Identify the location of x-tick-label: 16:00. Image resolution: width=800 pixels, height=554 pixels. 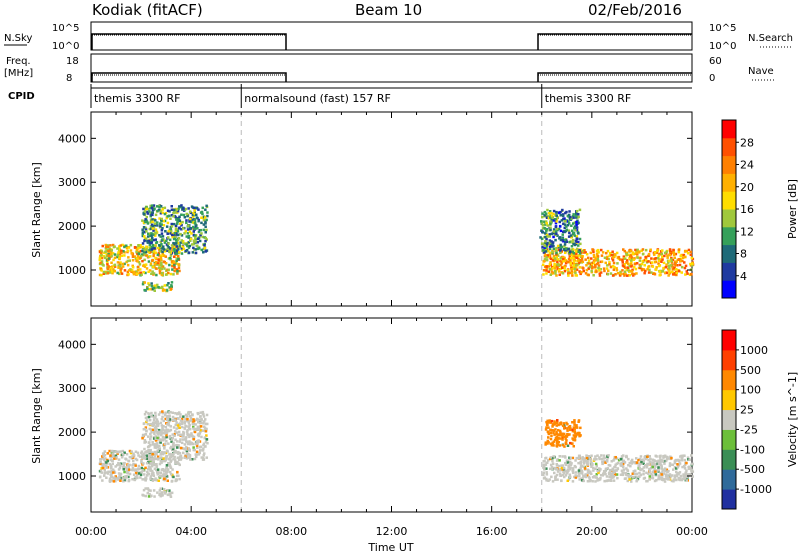
(492, 531).